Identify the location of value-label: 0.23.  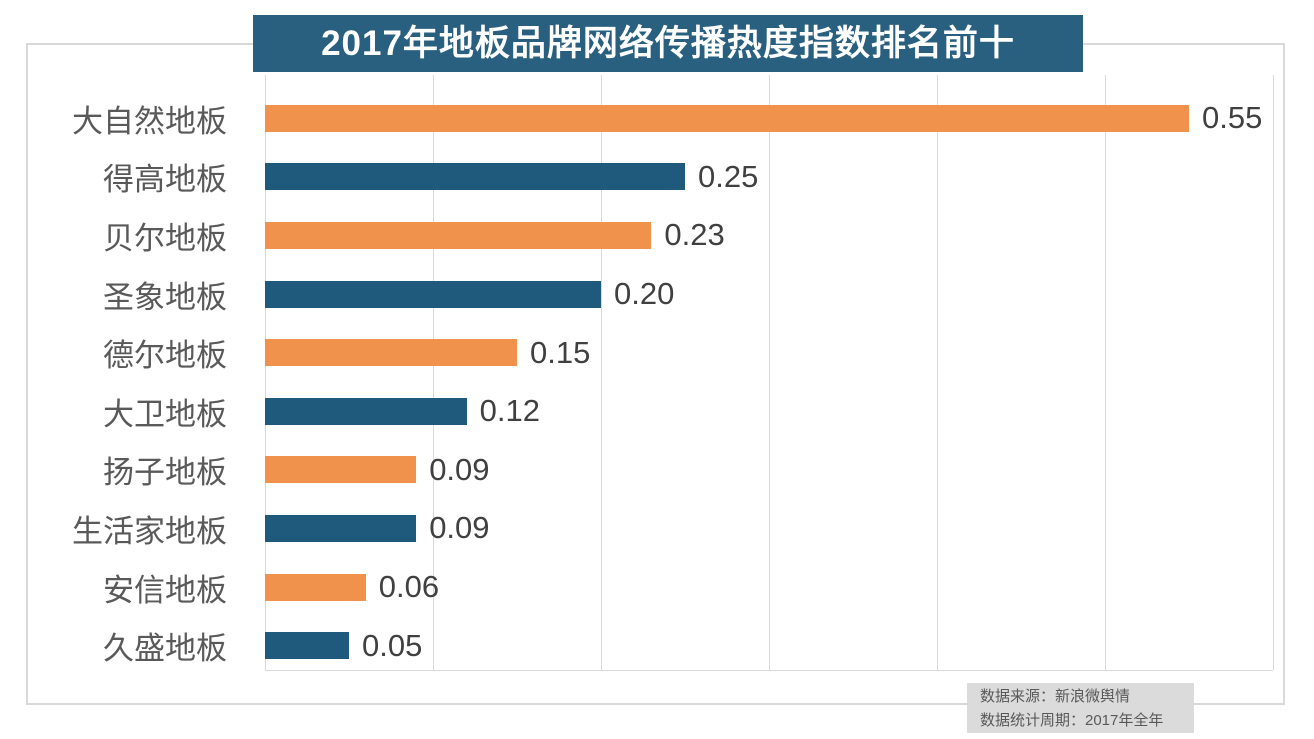
(694, 235).